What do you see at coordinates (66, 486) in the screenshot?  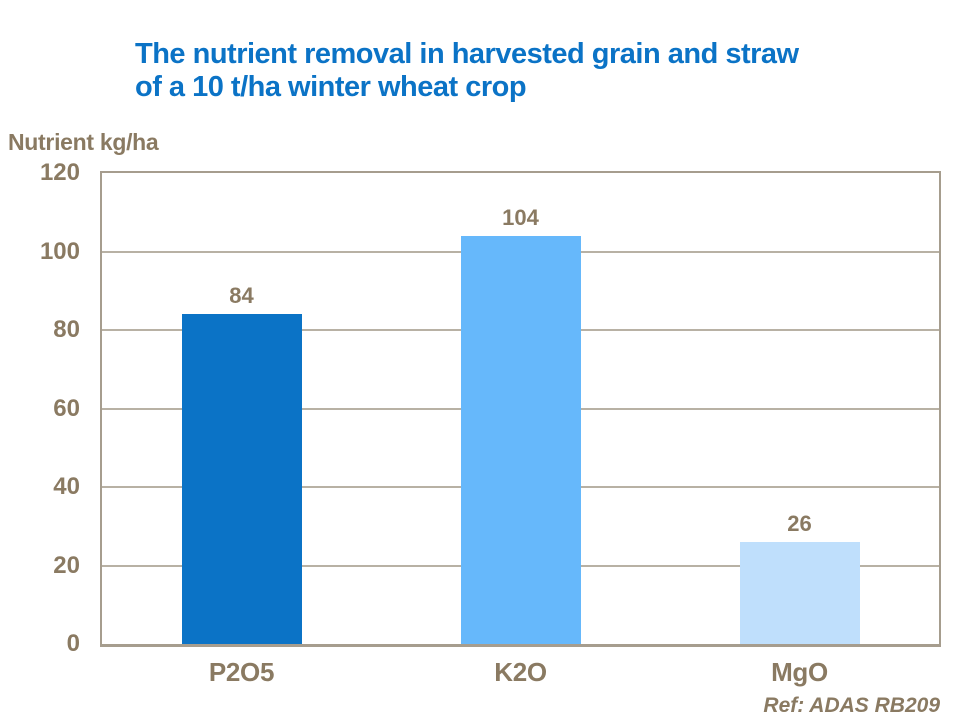 I see `y-tick-label-40: 40` at bounding box center [66, 486].